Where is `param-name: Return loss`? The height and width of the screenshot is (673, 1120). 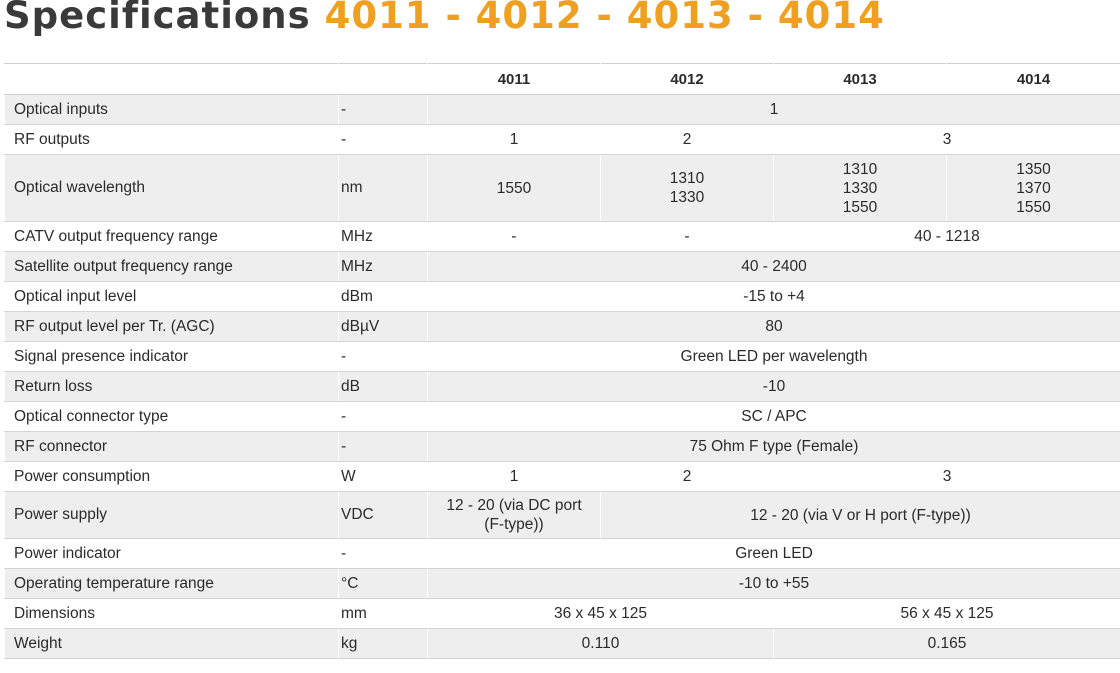 param-name: Return loss is located at coordinates (171, 386).